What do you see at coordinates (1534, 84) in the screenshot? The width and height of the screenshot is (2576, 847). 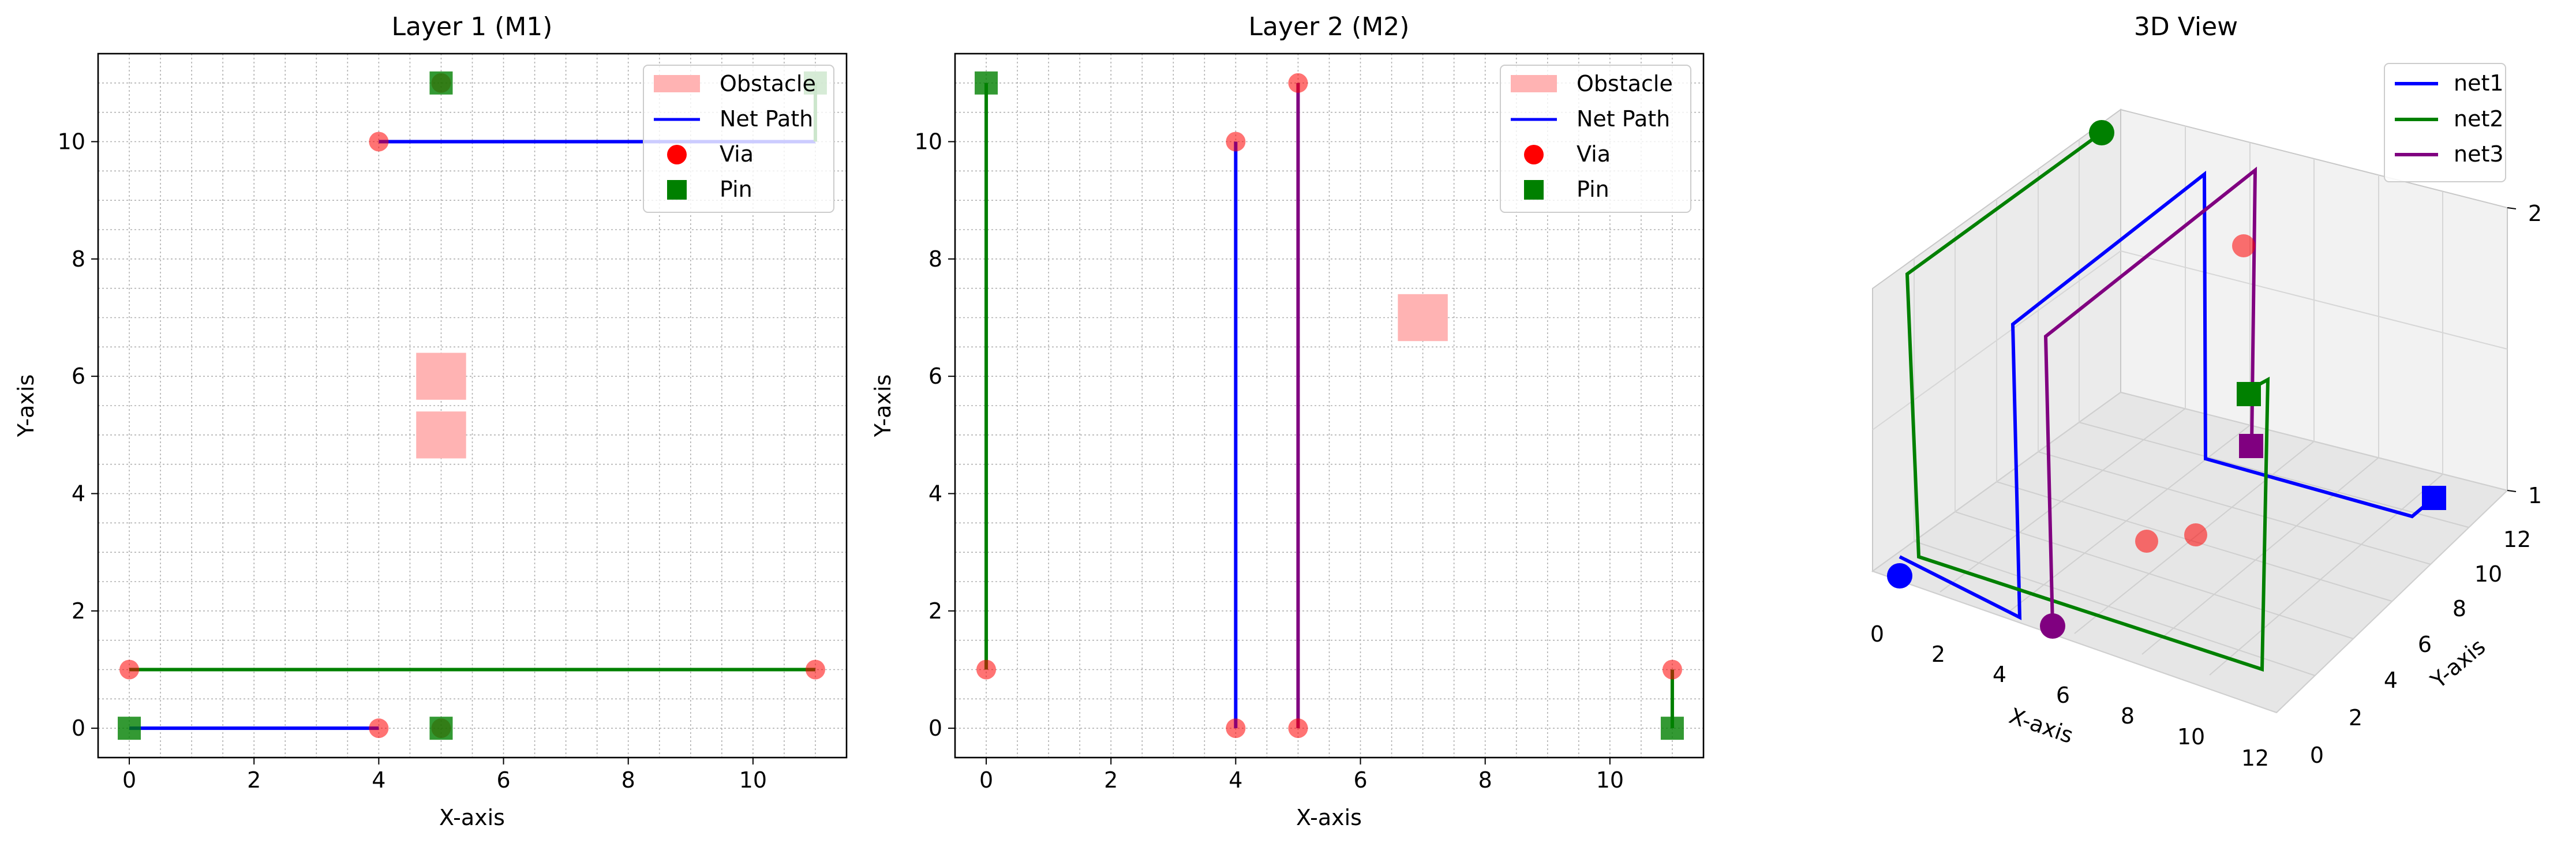 I see `legend-obstacle-swatch` at bounding box center [1534, 84].